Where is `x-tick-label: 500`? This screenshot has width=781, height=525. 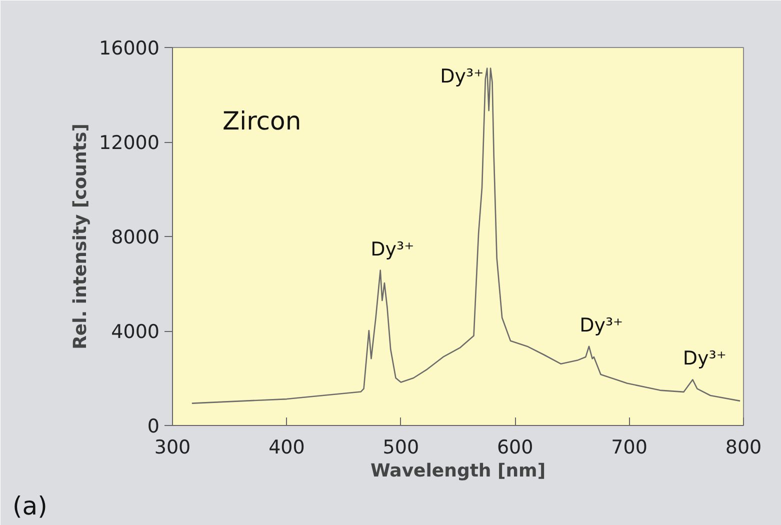
x-tick-label: 500 is located at coordinates (401, 447).